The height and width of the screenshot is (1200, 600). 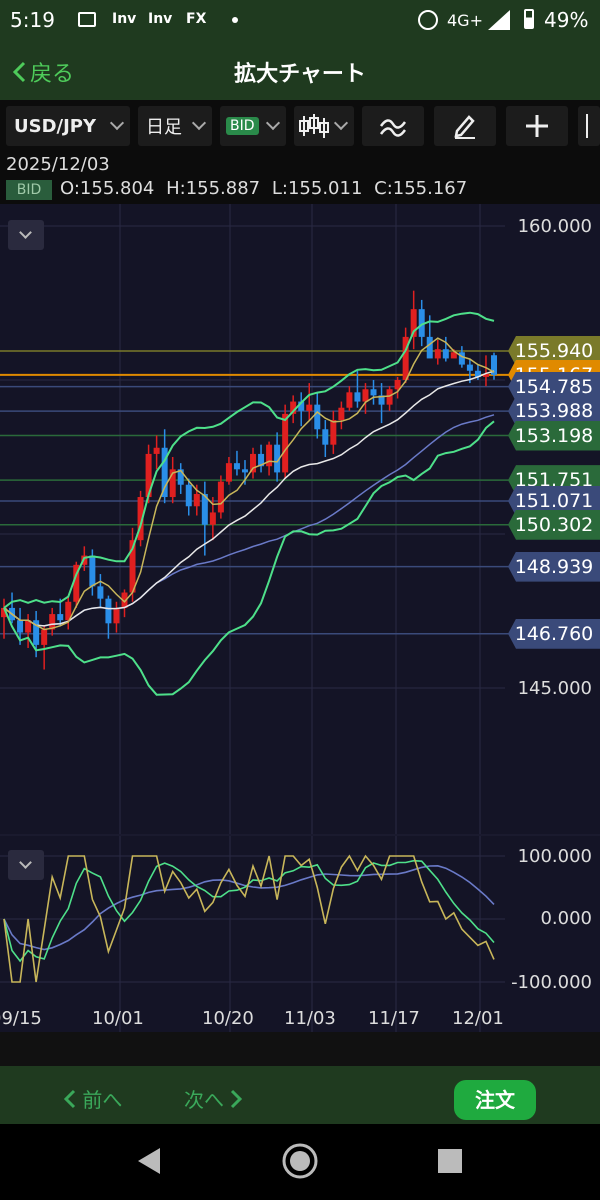 What do you see at coordinates (450, 1161) in the screenshot?
I see `recents-nav-icon` at bounding box center [450, 1161].